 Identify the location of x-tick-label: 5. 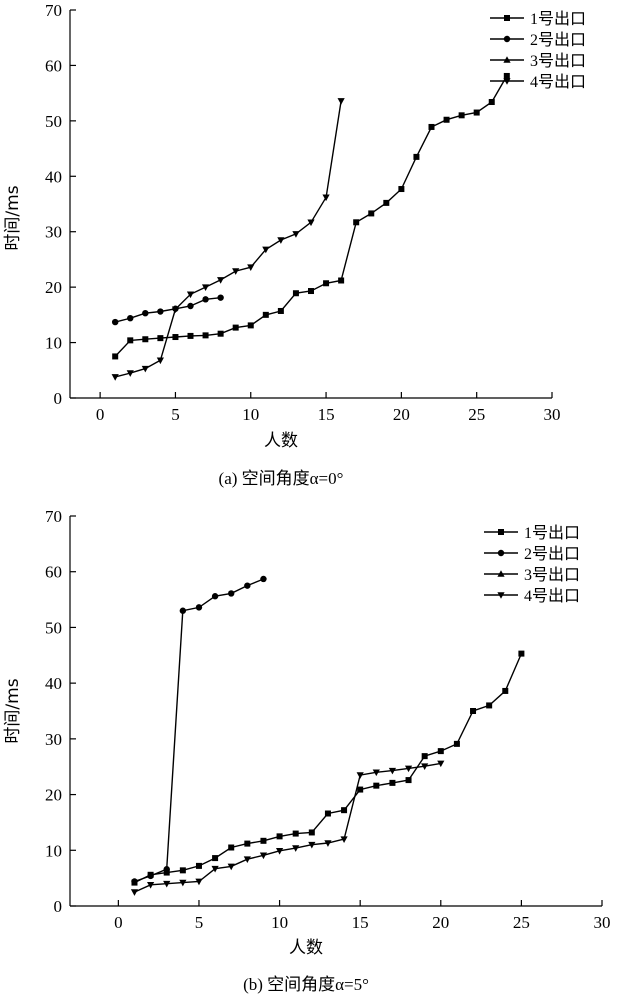
(175, 414).